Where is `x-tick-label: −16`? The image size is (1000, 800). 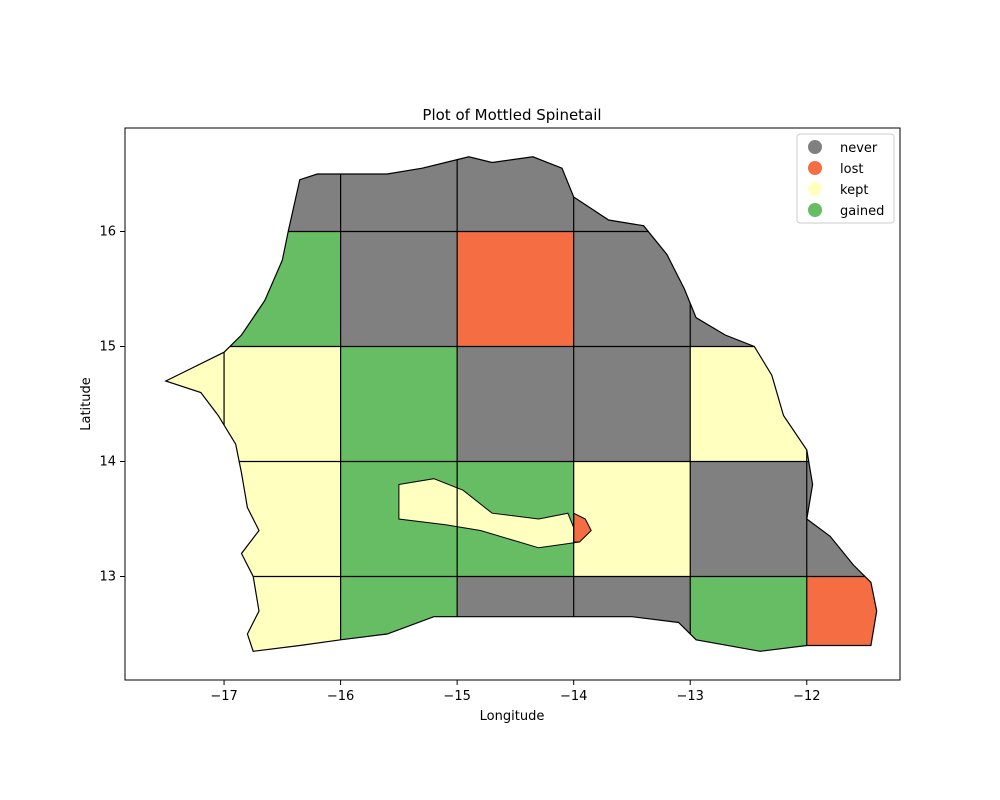
x-tick-label: −16 is located at coordinates (340, 696).